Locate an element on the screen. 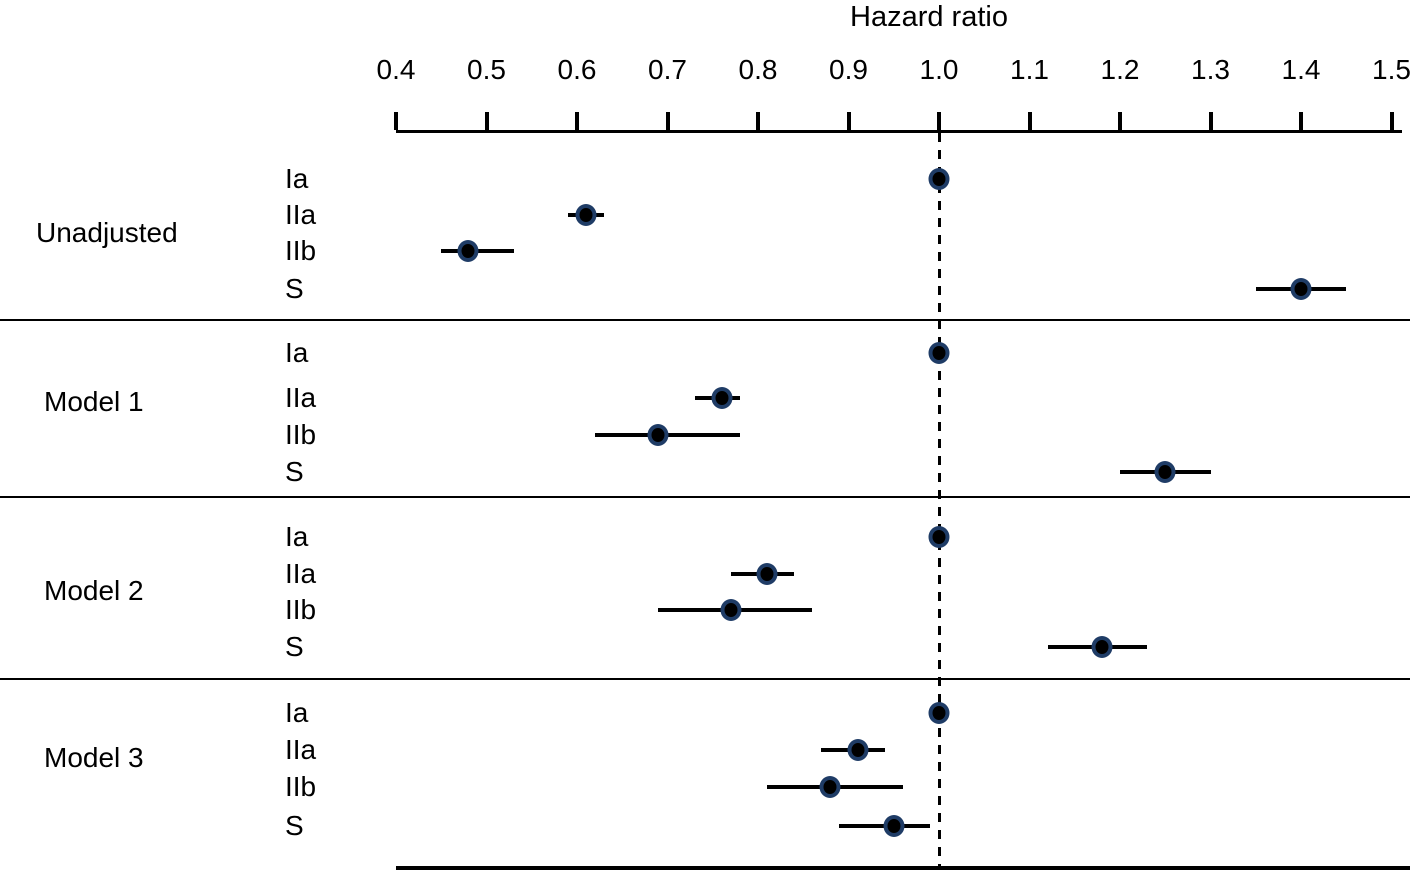 The image size is (1410, 873). x-tick-label: 1.2 is located at coordinates (1120, 69).